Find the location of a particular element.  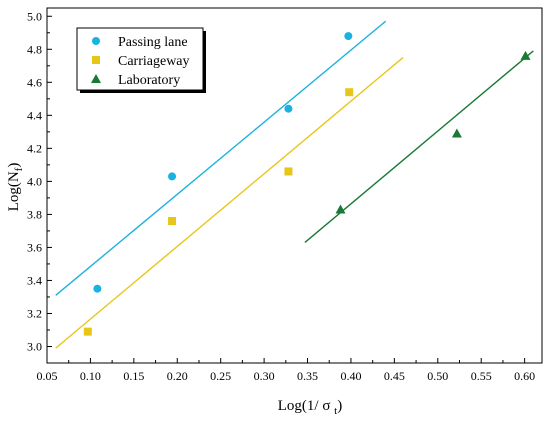

x-tick-label: 0.55 is located at coordinates (481, 376).